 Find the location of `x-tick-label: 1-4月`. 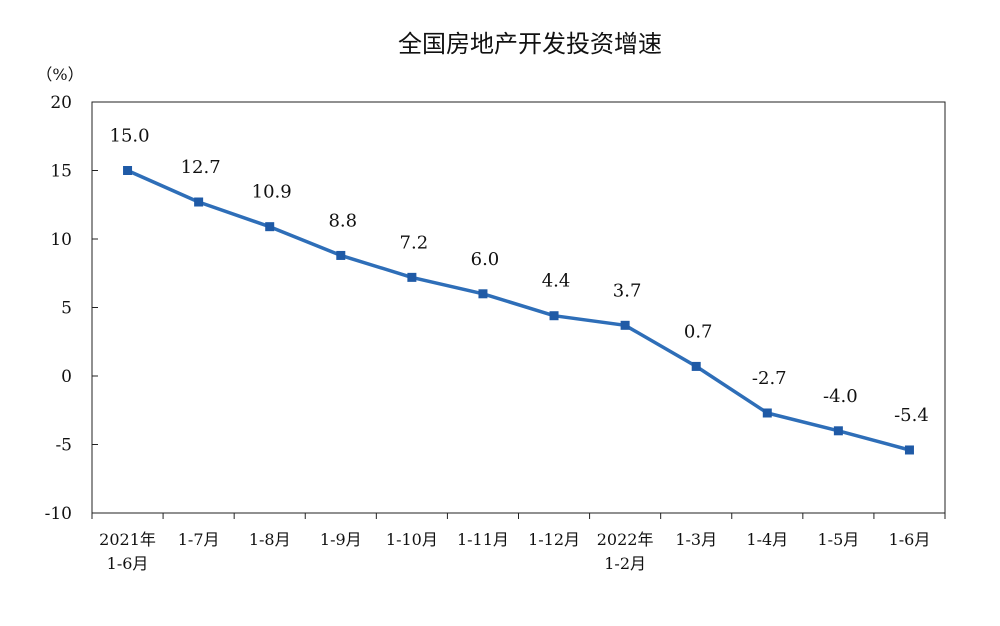

x-tick-label: 1-4月 is located at coordinates (767, 539).